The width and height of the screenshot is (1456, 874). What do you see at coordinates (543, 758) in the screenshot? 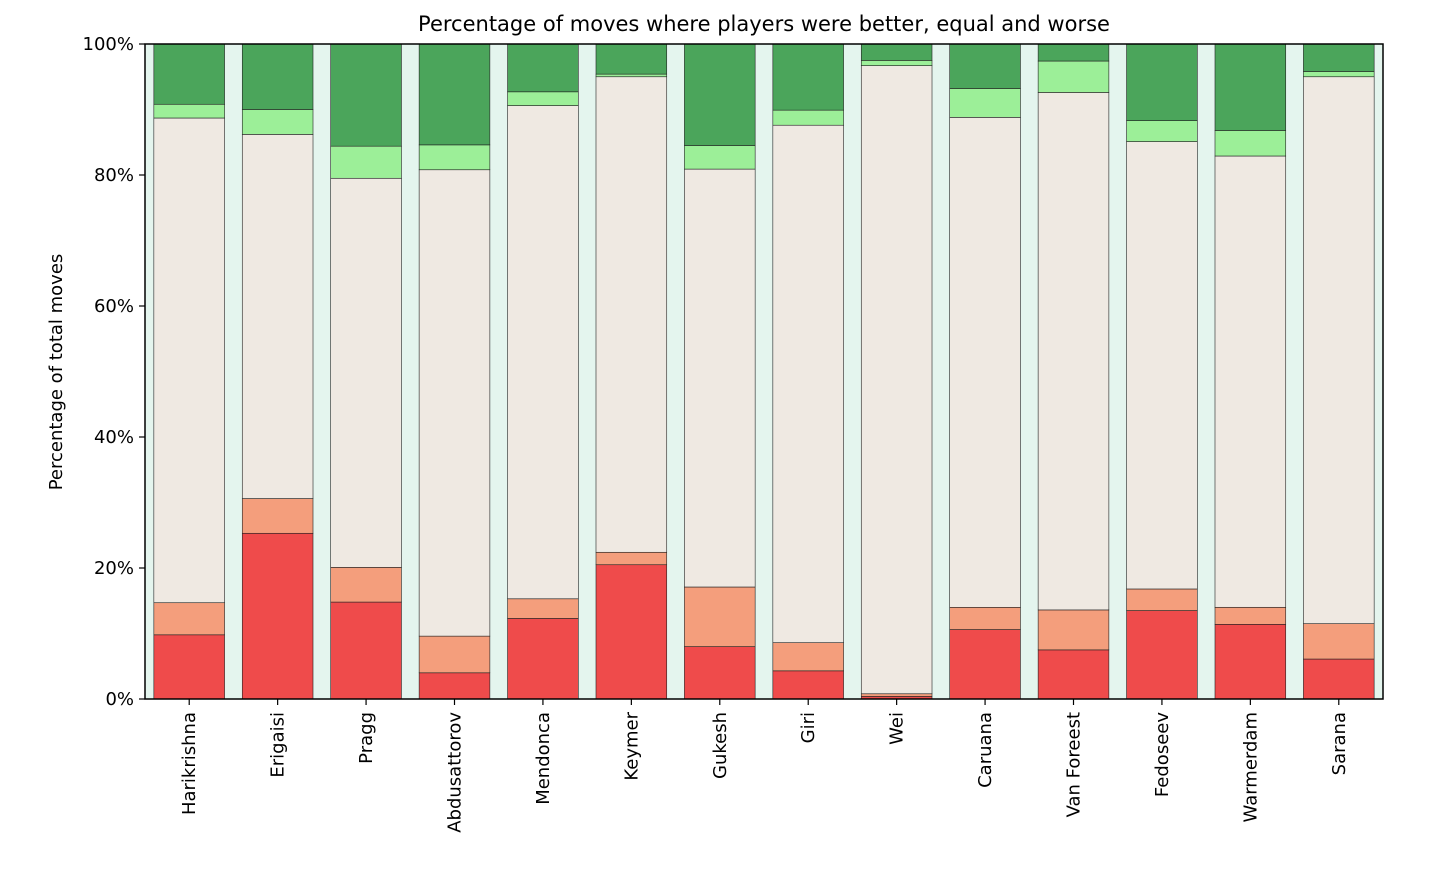
I see `x-tick-label: Mendonca` at bounding box center [543, 758].